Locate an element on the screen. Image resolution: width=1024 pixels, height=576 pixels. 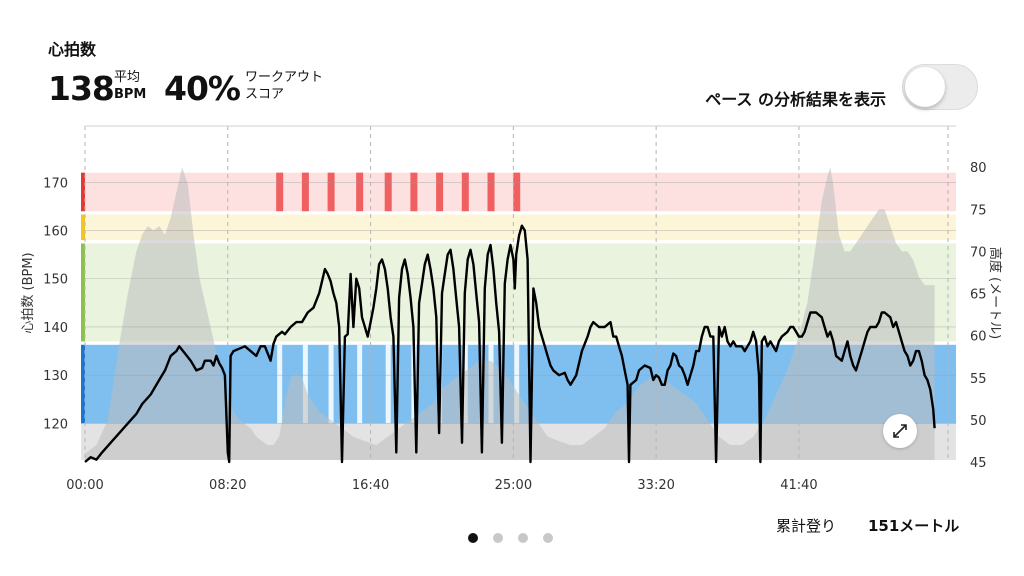
y2-tick-label: 70 is located at coordinates (978, 252).